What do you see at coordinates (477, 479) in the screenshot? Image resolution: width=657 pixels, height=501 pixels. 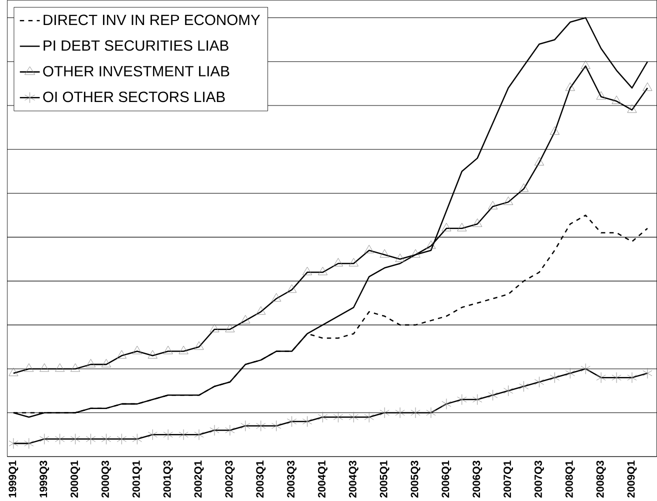 I see `x-tick-label: 2006Q3` at bounding box center [477, 479].